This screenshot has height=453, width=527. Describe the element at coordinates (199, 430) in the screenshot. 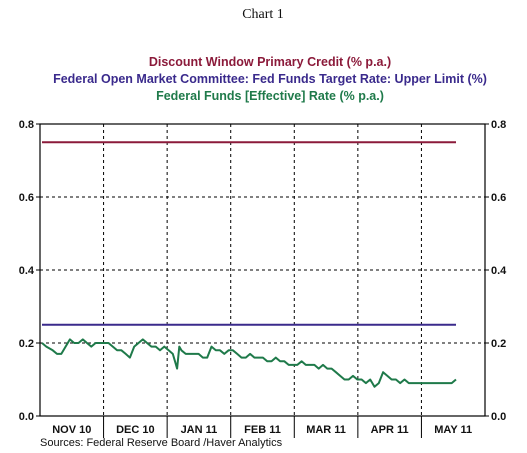

I see `x-tick-label: JAN 11` at that location.